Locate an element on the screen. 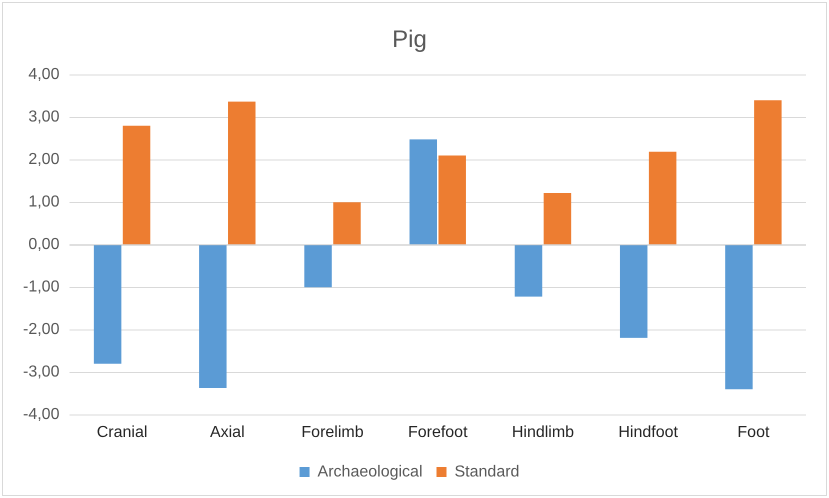 Image resolution: width=829 pixels, height=498 pixels. x-tick-label: Axial is located at coordinates (227, 432).